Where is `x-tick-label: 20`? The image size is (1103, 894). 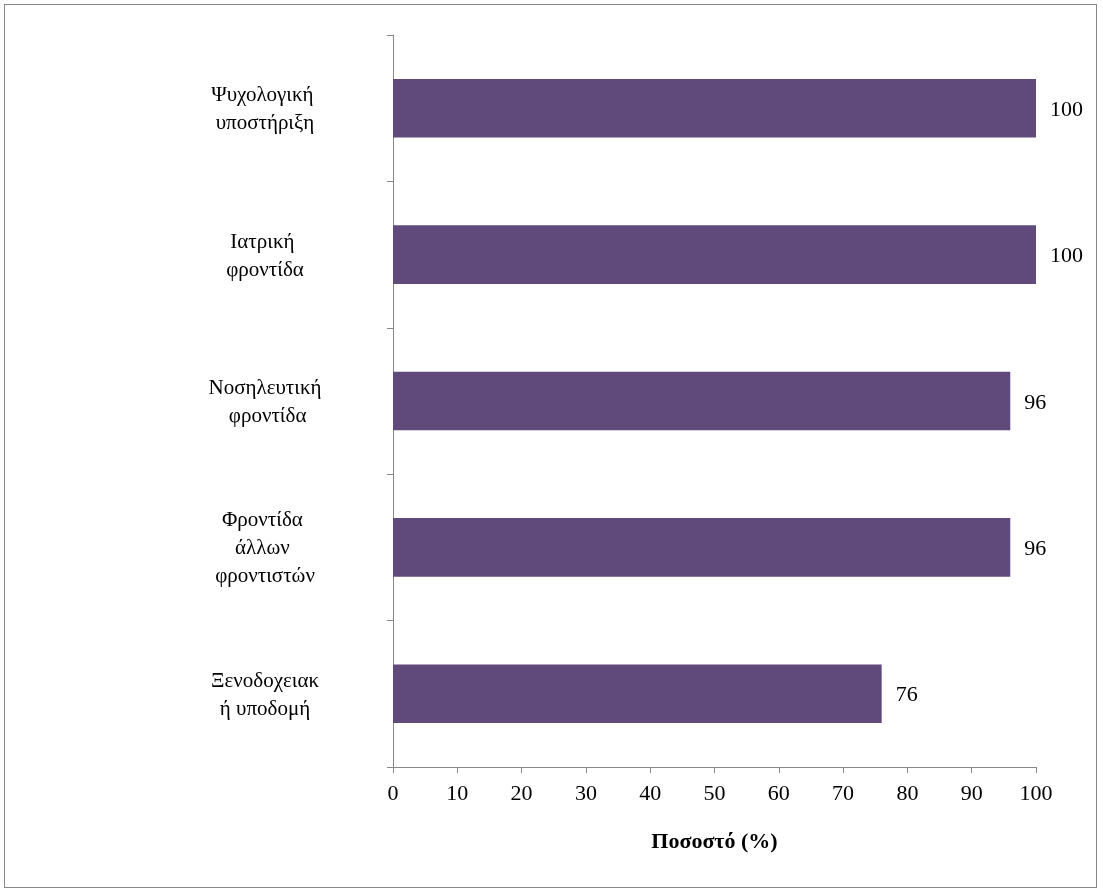
x-tick-label: 20 is located at coordinates (521, 792).